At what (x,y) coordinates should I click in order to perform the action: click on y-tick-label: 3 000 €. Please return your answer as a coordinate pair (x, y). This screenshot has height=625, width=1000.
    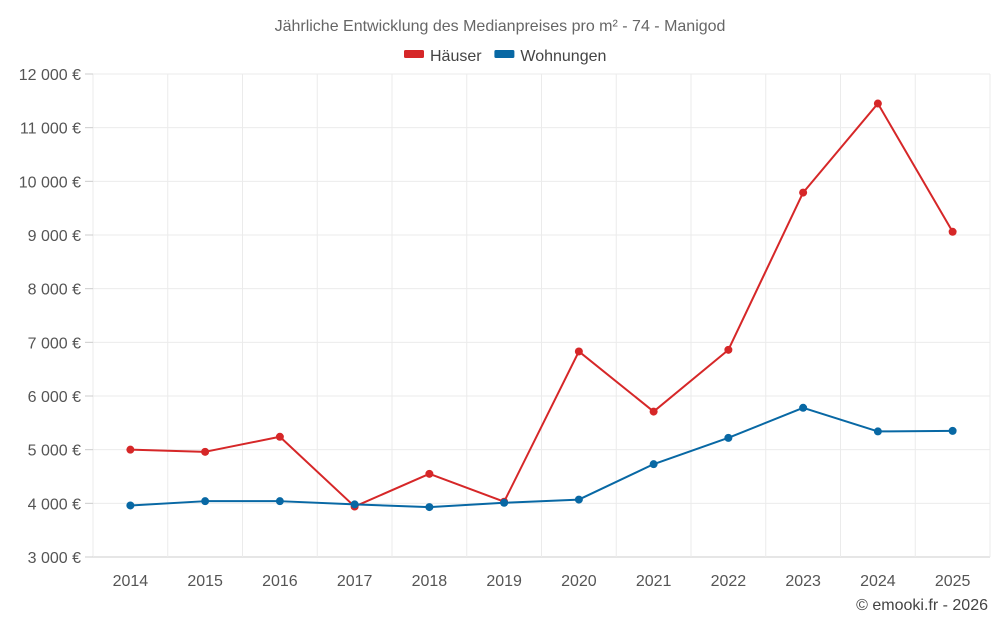
    Looking at the image, I should click on (54, 558).